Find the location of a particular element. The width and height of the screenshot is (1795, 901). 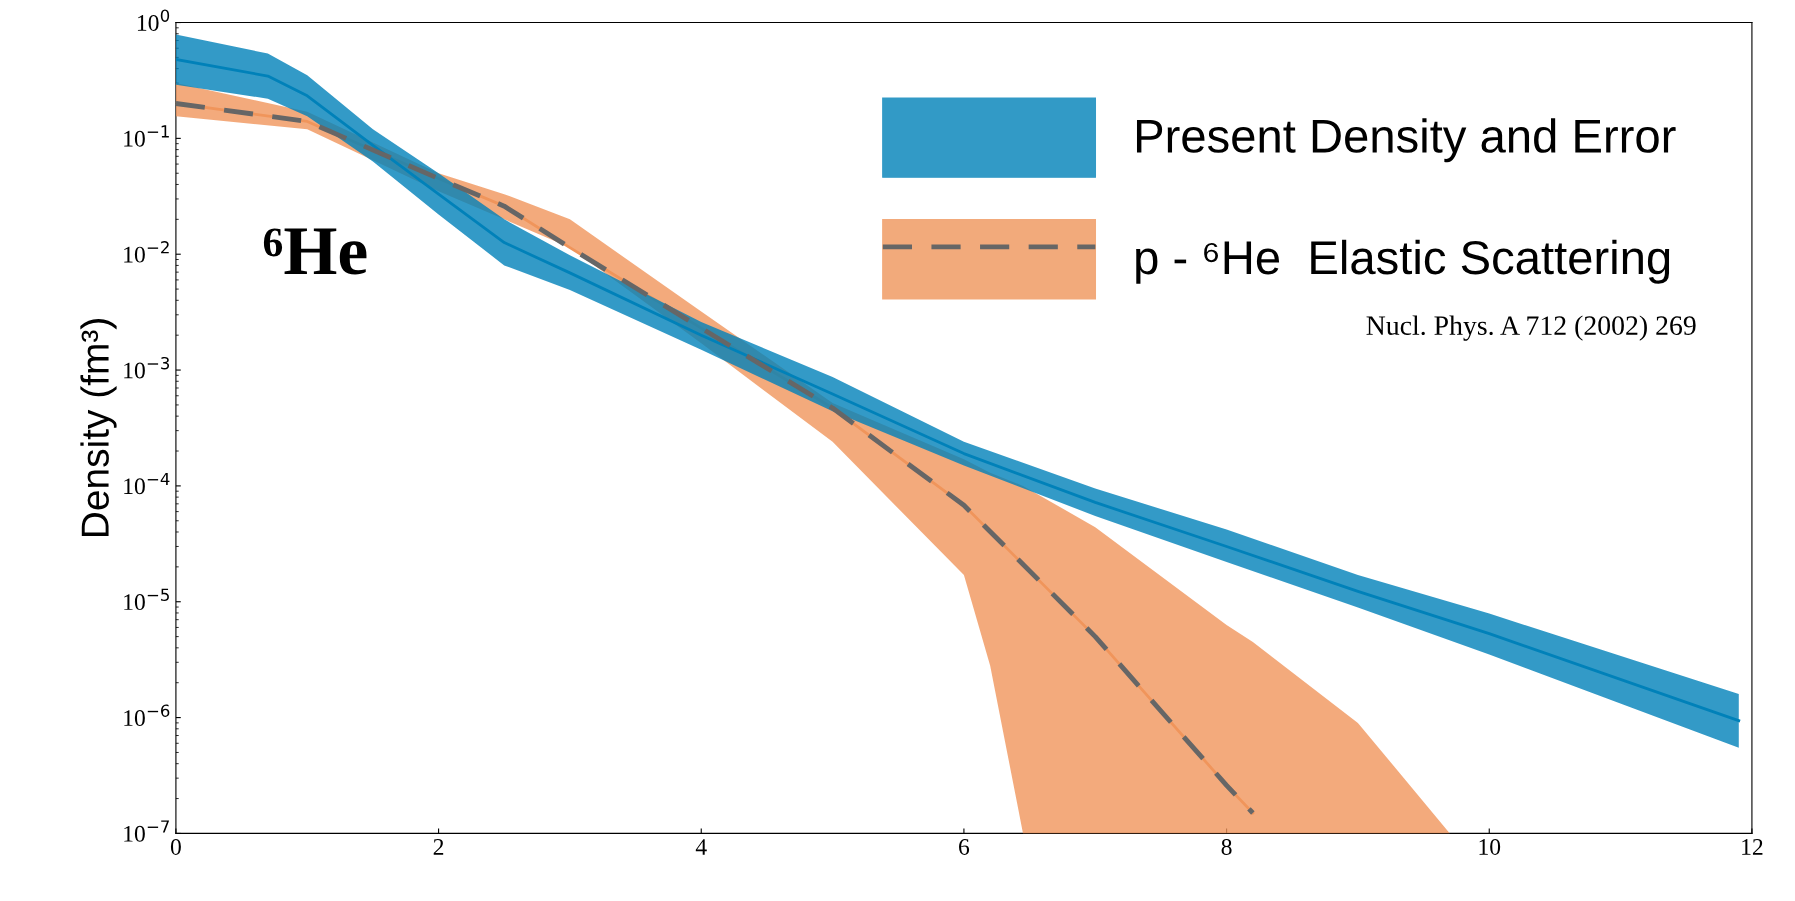

y-tick-label: 10$^{−5}$ is located at coordinates (146, 599).